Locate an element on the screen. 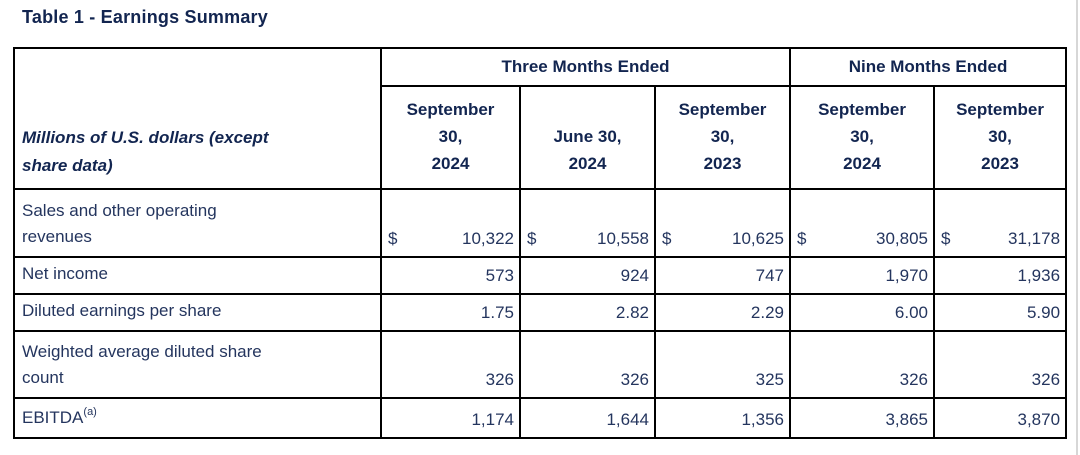  table-title: Table 1 - Earnings Summary is located at coordinates (145, 17).